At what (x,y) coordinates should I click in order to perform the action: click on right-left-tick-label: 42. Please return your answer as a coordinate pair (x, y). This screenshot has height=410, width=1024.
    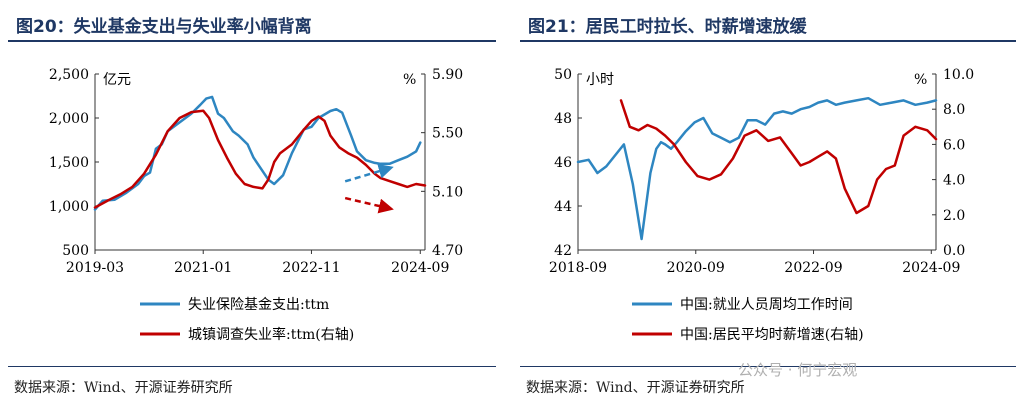
    Looking at the image, I should click on (563, 251).